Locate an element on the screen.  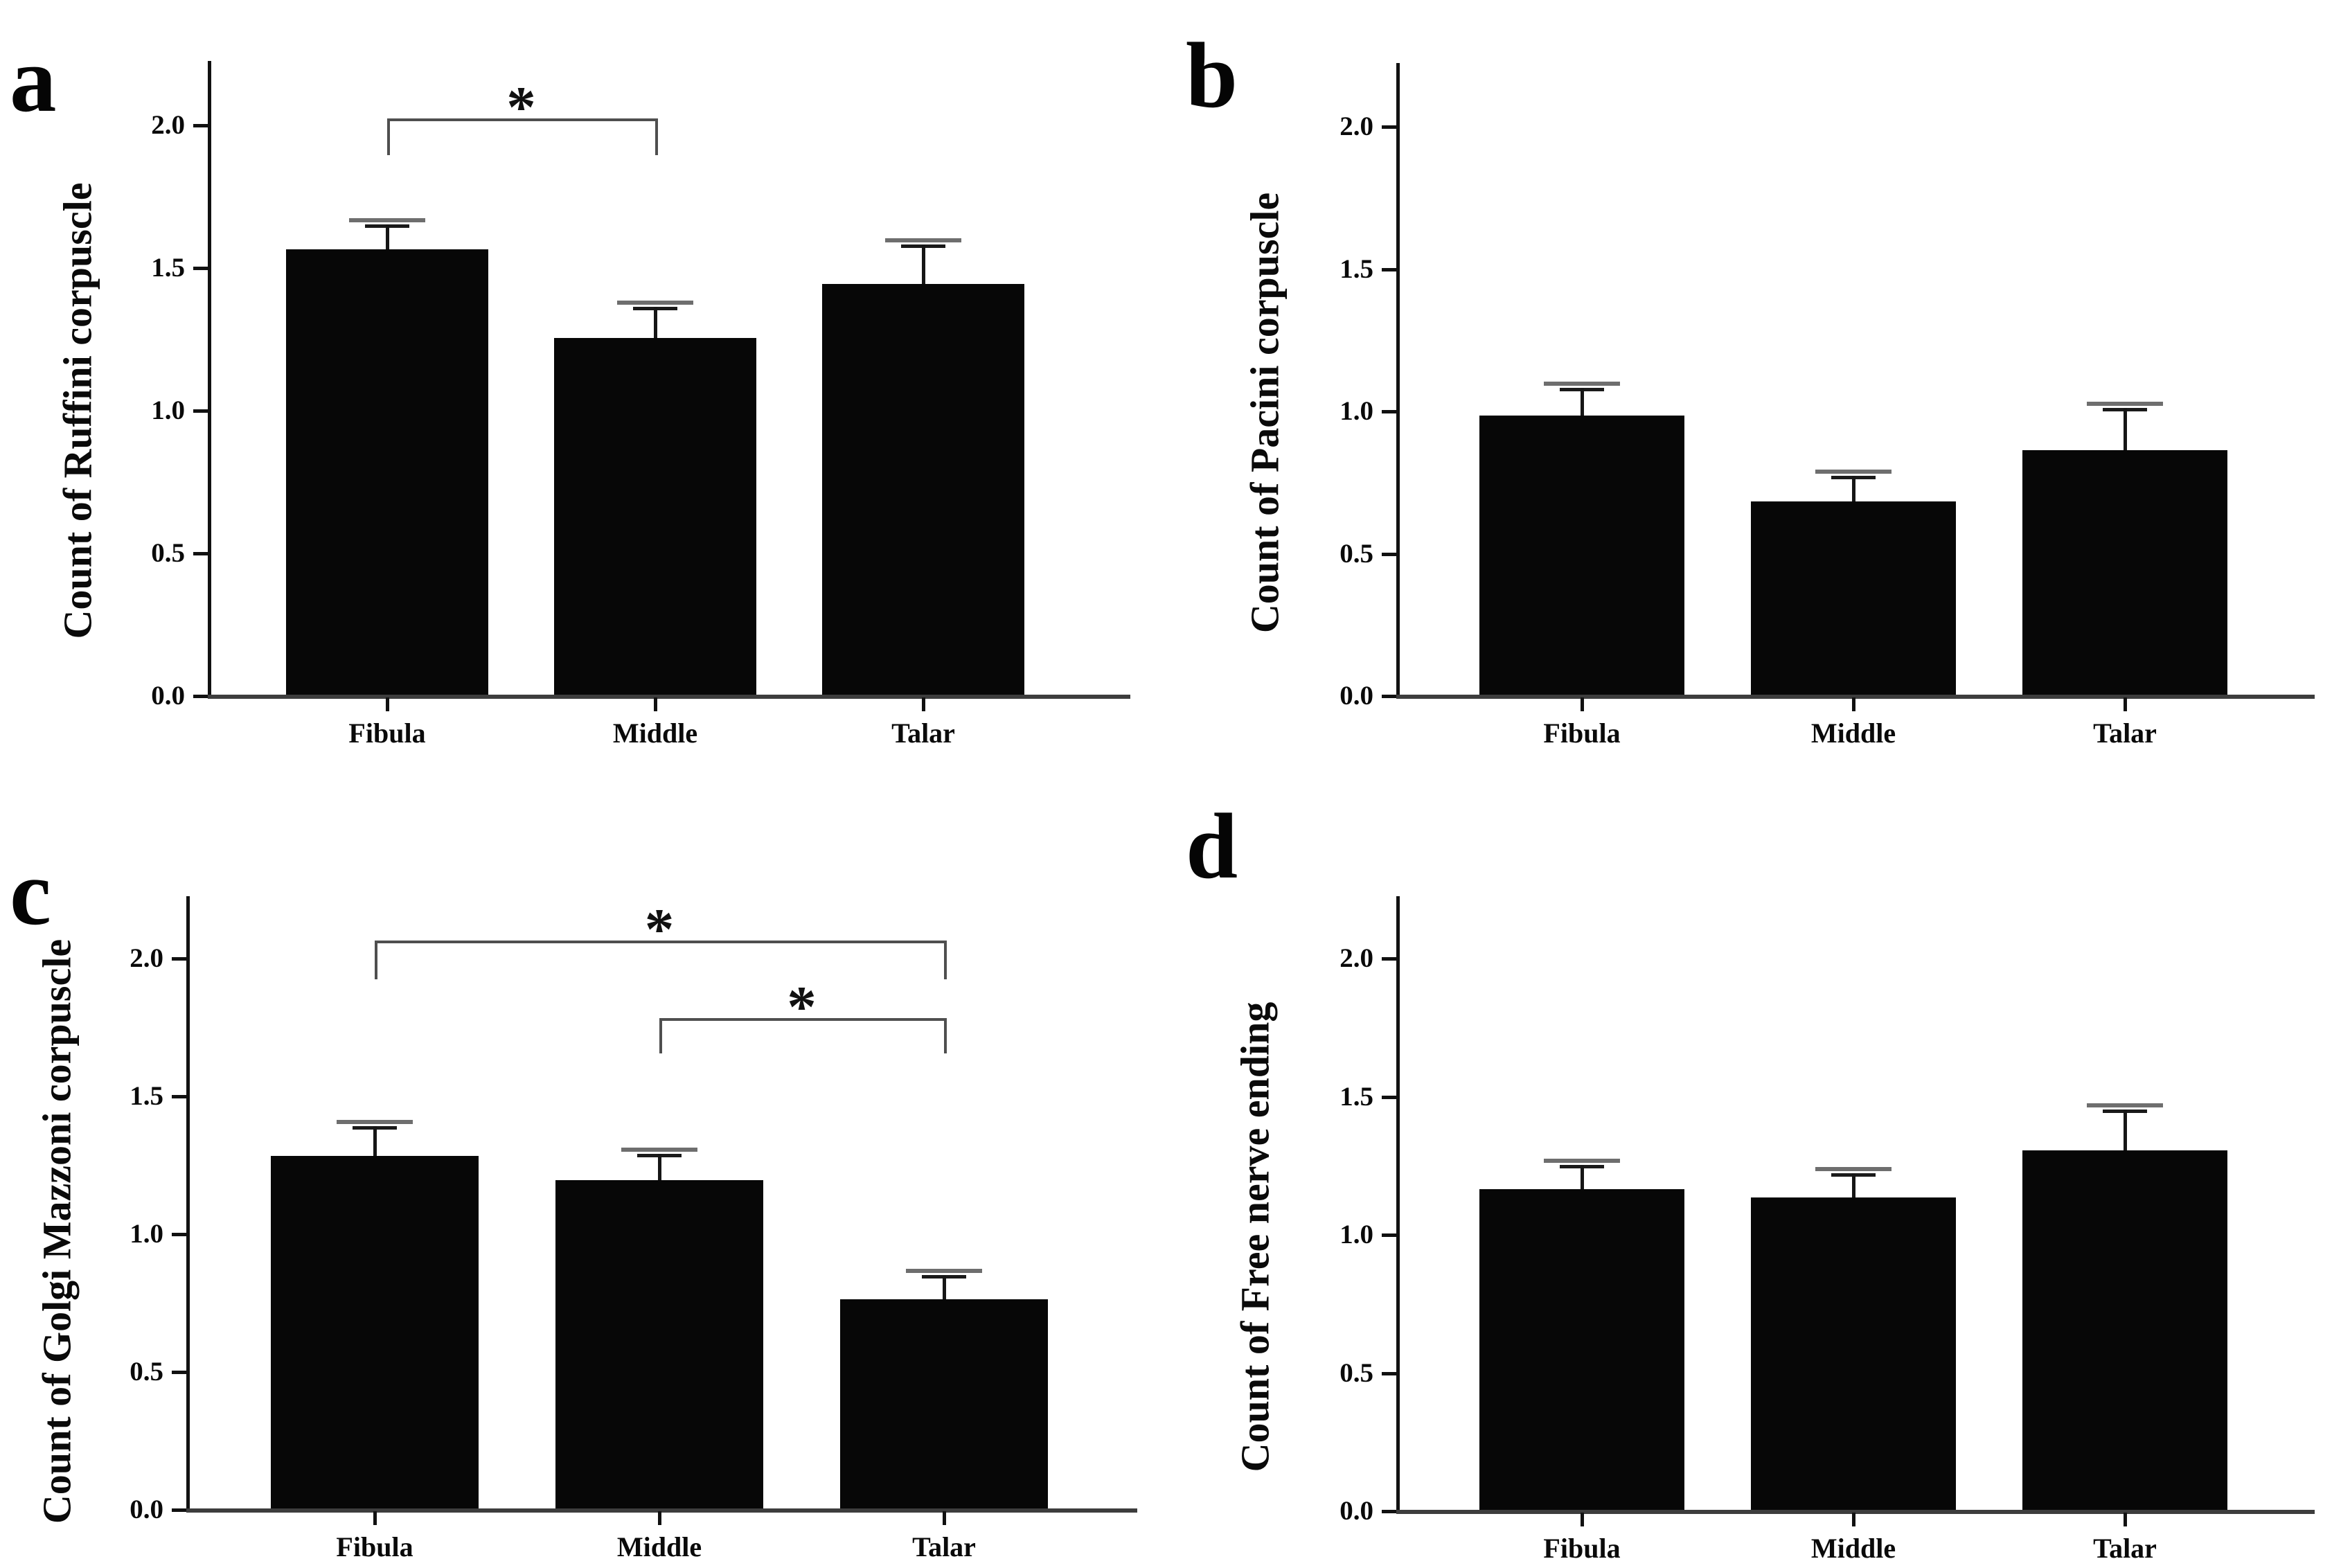
panel-c-y-tick-label-0.5: 0.5 is located at coordinates (146, 1372).